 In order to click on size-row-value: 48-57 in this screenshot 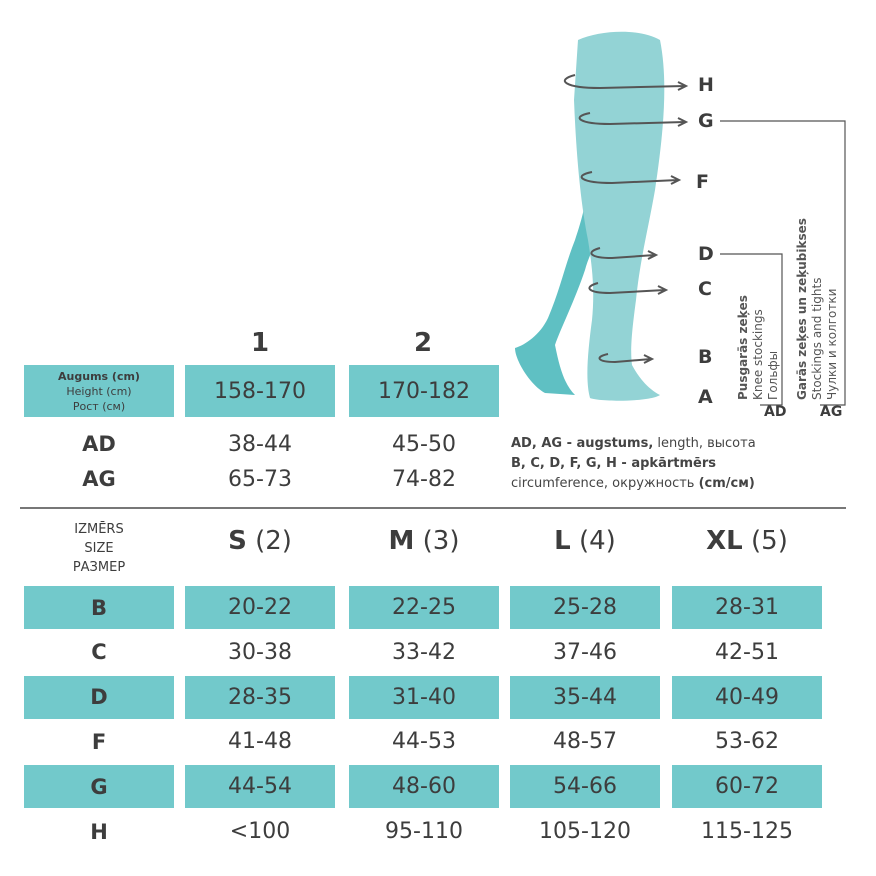, I will do `click(585, 742)`.